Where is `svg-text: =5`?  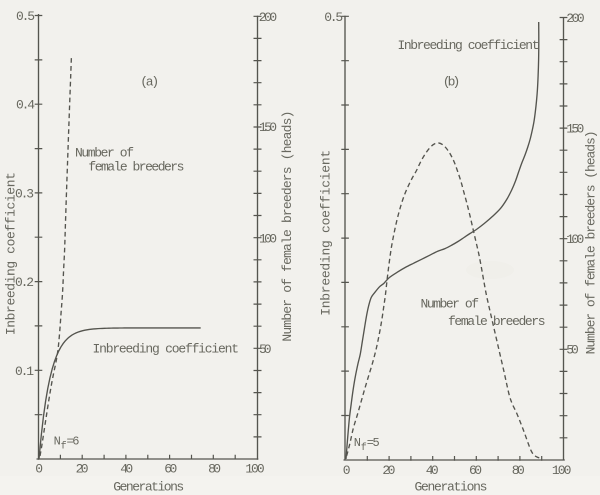
svg-text: =5 is located at coordinates (373, 443).